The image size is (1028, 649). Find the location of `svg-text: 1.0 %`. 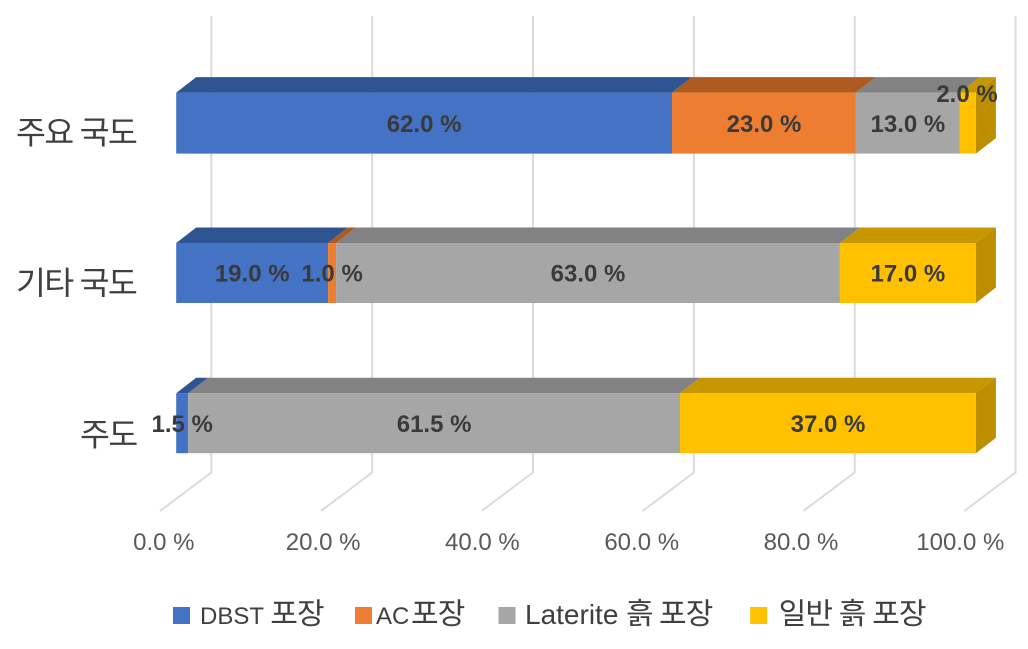

svg-text: 1.0 % is located at coordinates (331, 274).